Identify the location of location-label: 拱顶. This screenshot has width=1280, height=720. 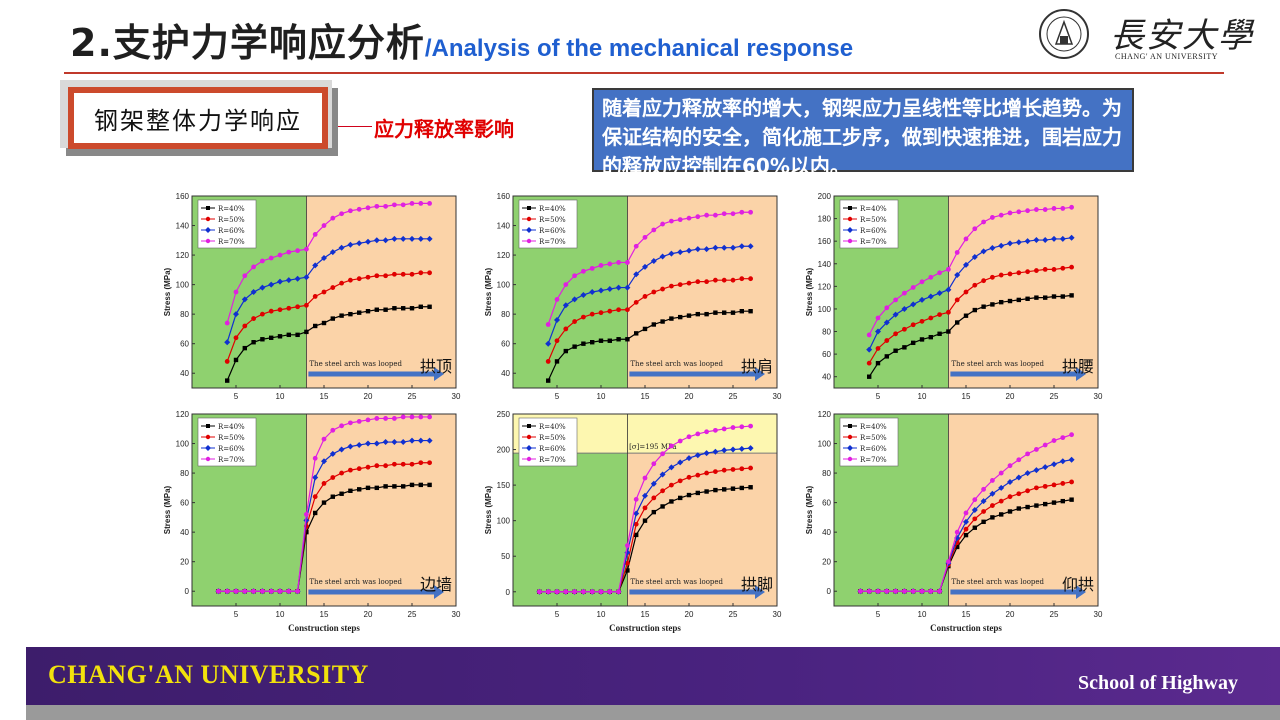
(436, 366).